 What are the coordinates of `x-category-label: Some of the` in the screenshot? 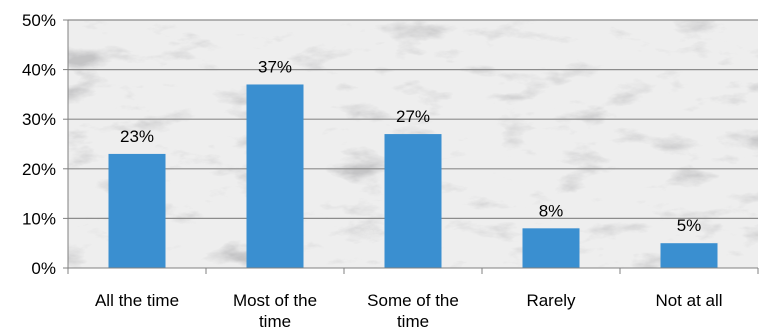 It's located at (413, 300).